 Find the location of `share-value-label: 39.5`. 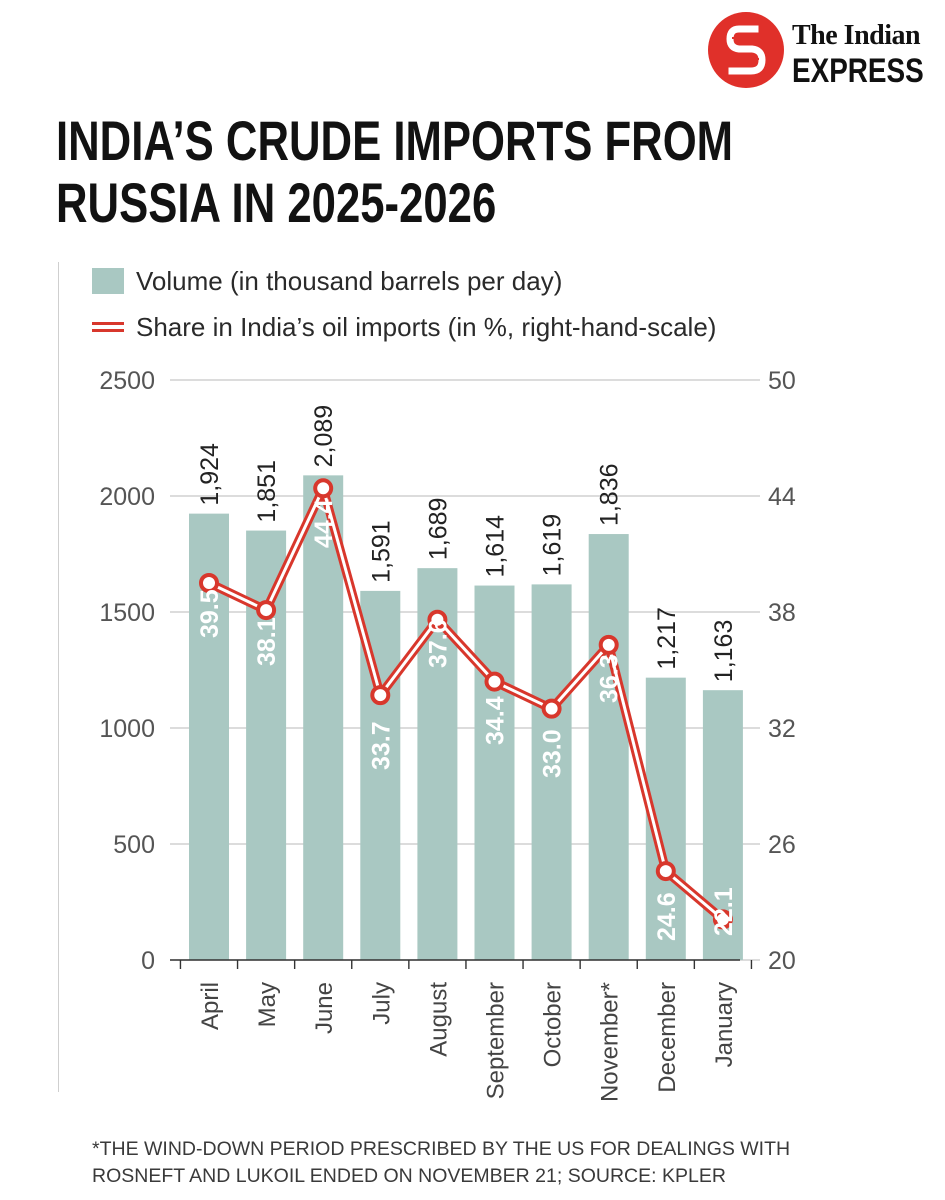

share-value-label: 39.5 is located at coordinates (210, 613).